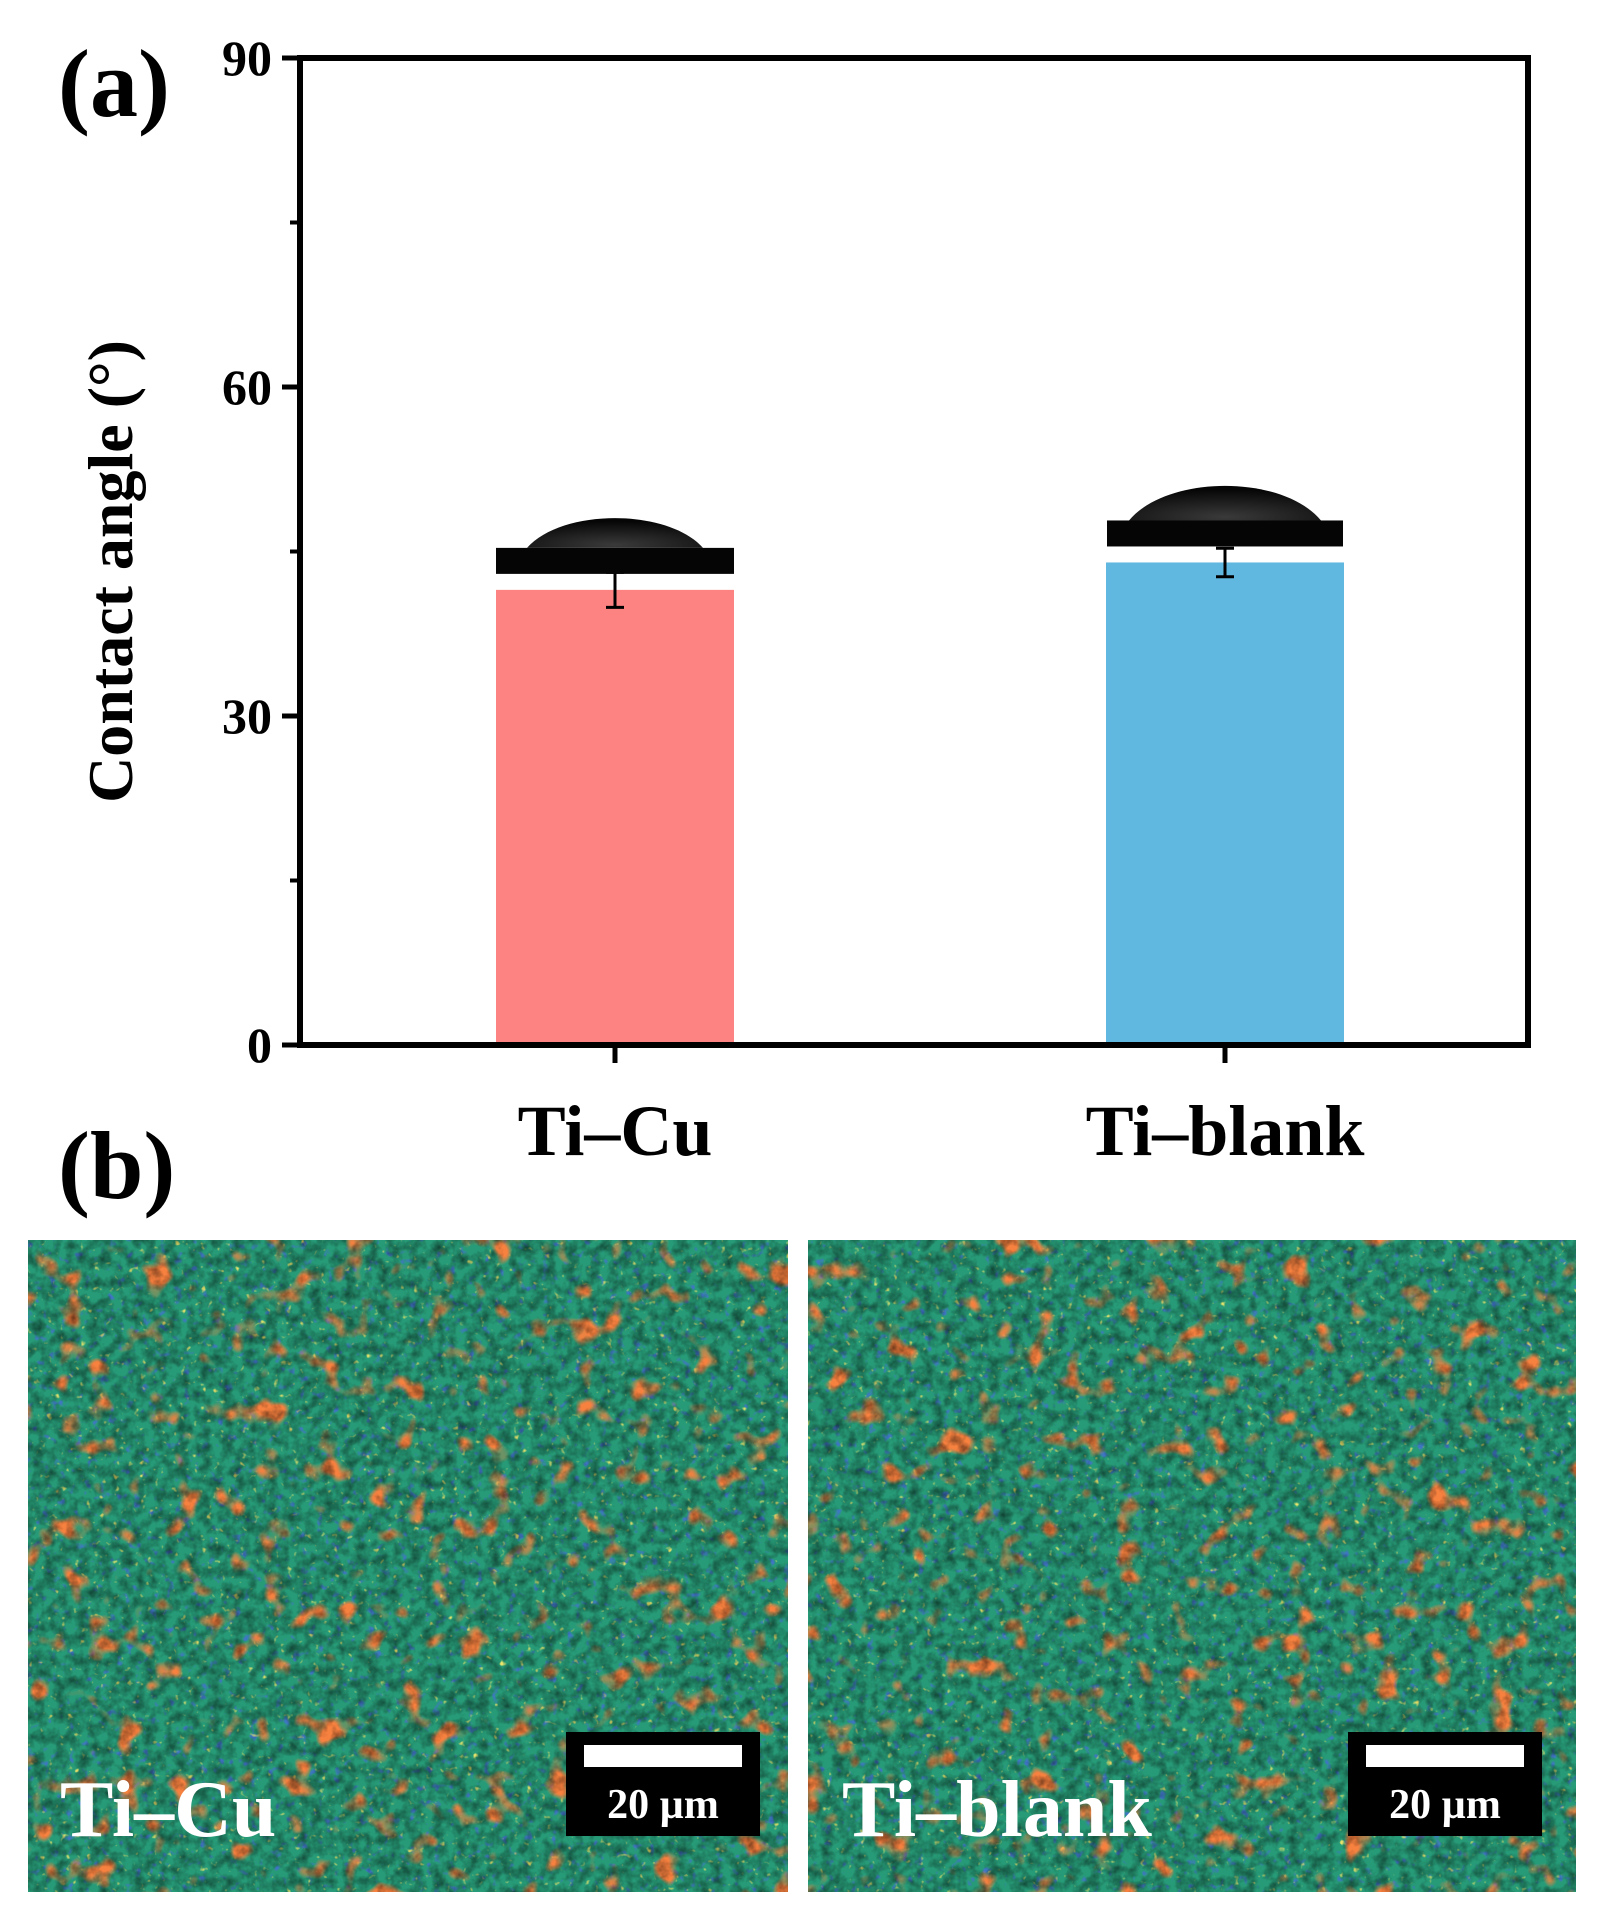 This screenshot has height=1907, width=1602. What do you see at coordinates (247, 387) in the screenshot?
I see `y-tick-label-2: 60` at bounding box center [247, 387].